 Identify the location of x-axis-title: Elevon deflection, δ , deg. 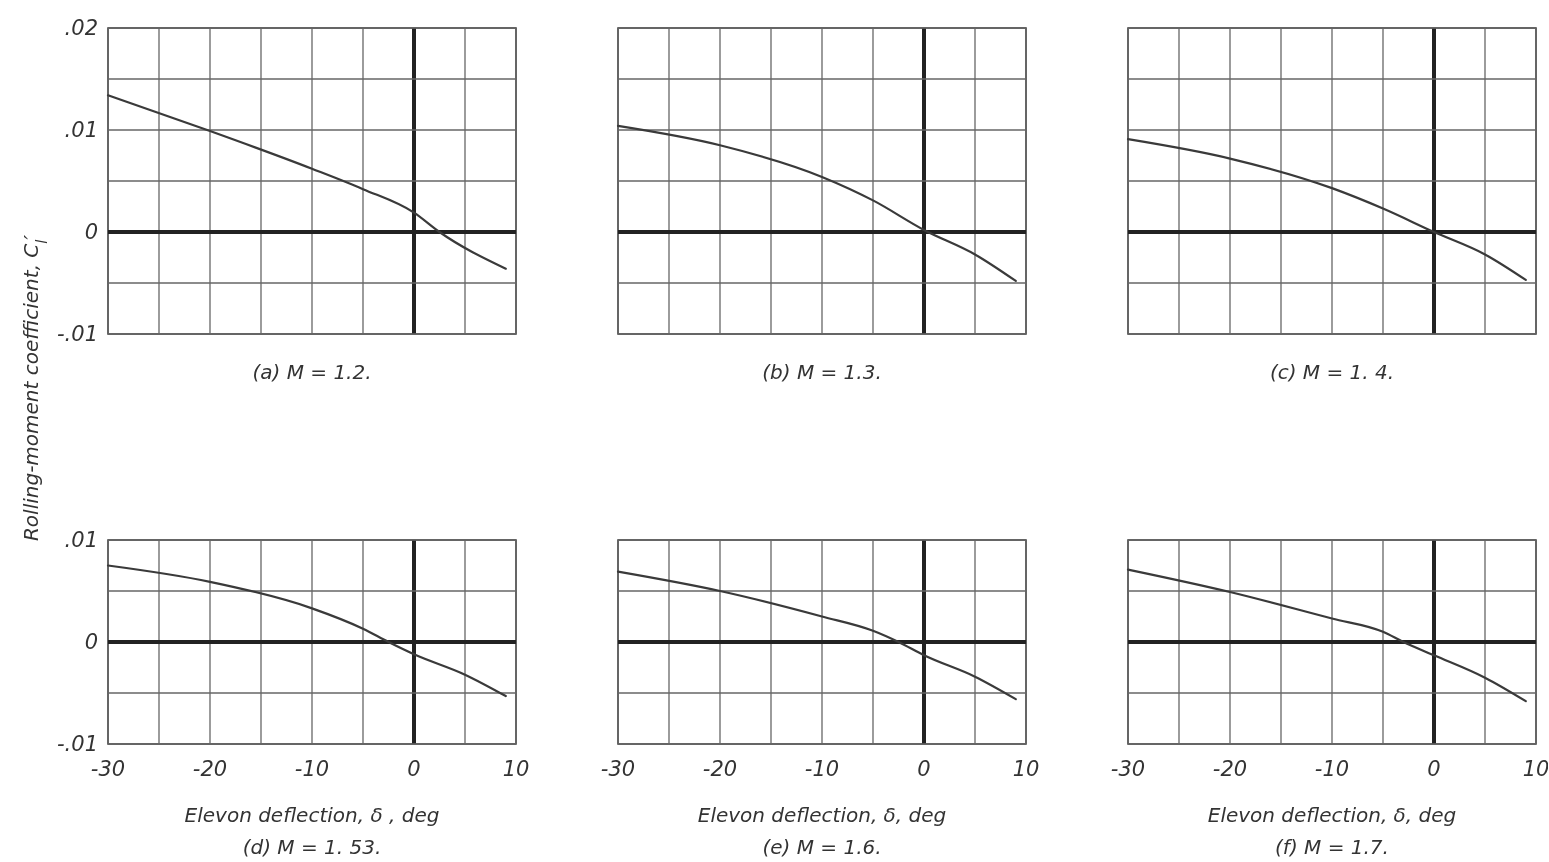
(312, 815).